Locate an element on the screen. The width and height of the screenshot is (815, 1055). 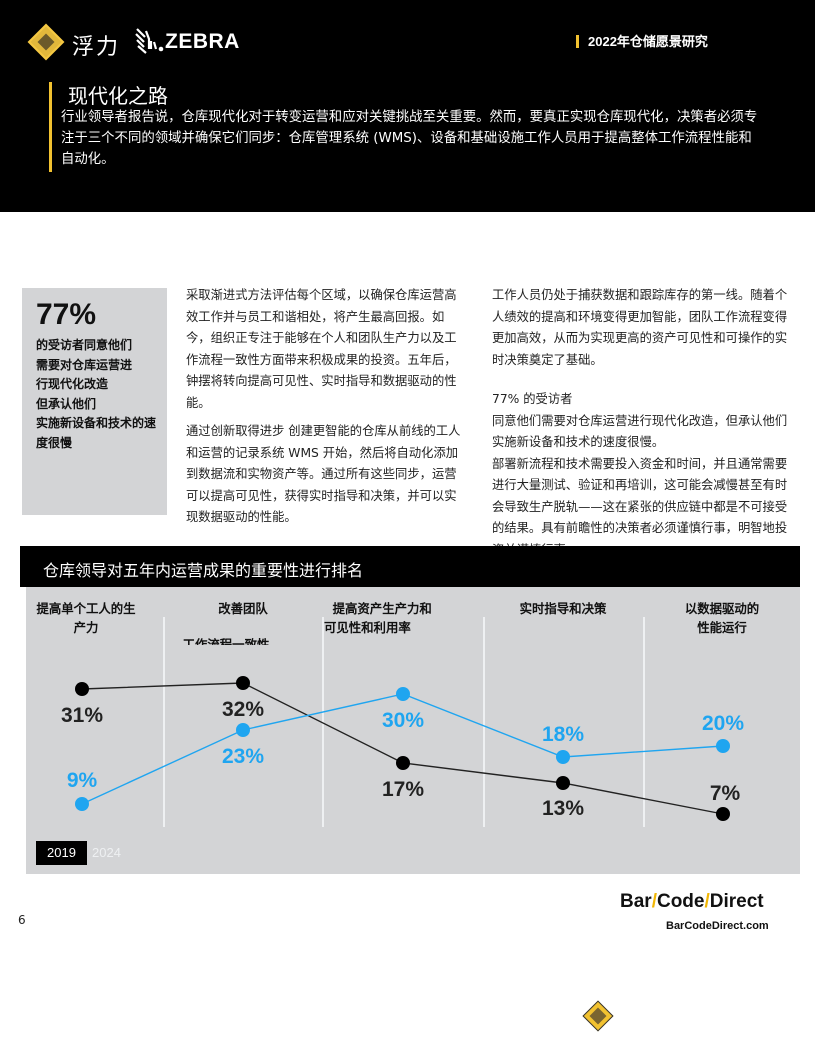
value-label: 31% is located at coordinates (82, 715).